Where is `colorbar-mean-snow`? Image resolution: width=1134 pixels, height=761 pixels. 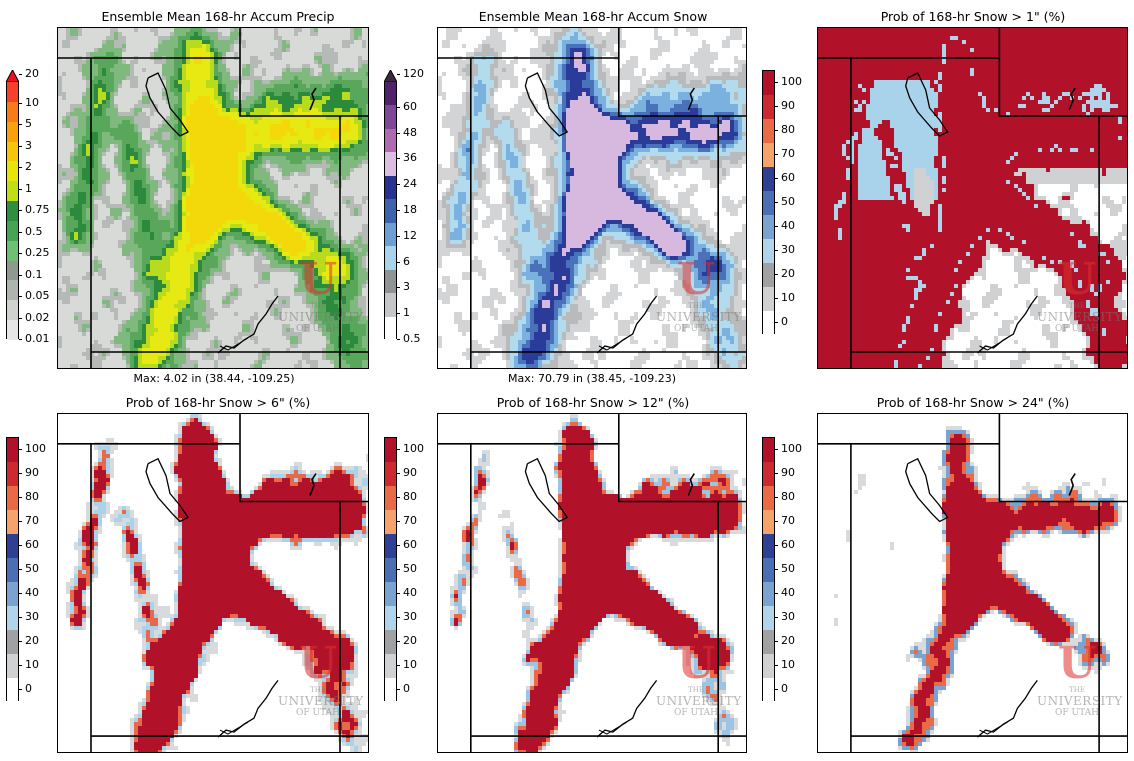 colorbar-mean-snow is located at coordinates (390, 205).